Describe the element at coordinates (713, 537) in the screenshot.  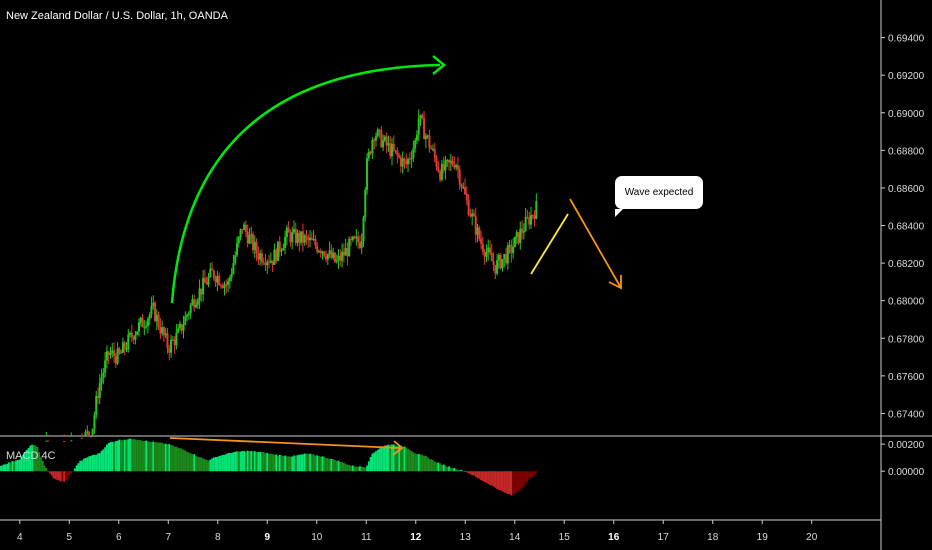
I see `time-tick-label: 18` at that location.